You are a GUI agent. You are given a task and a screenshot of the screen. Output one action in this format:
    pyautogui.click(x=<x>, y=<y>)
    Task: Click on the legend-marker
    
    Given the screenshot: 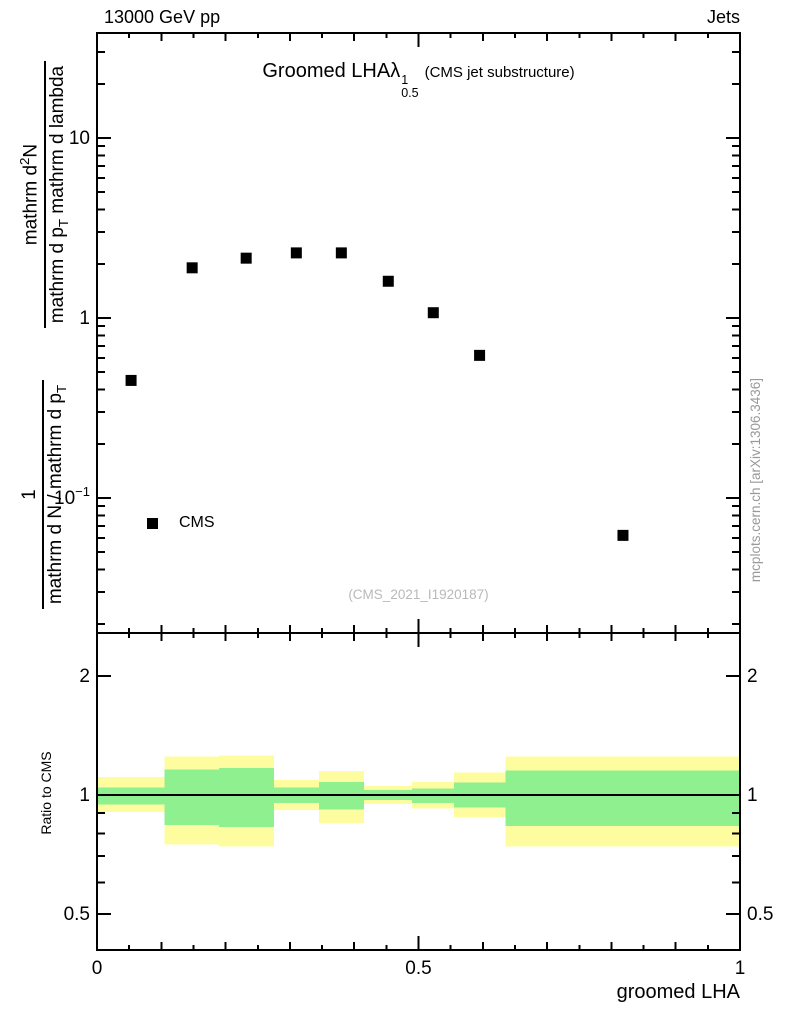 What is the action you would take?
    pyautogui.click(x=152, y=523)
    